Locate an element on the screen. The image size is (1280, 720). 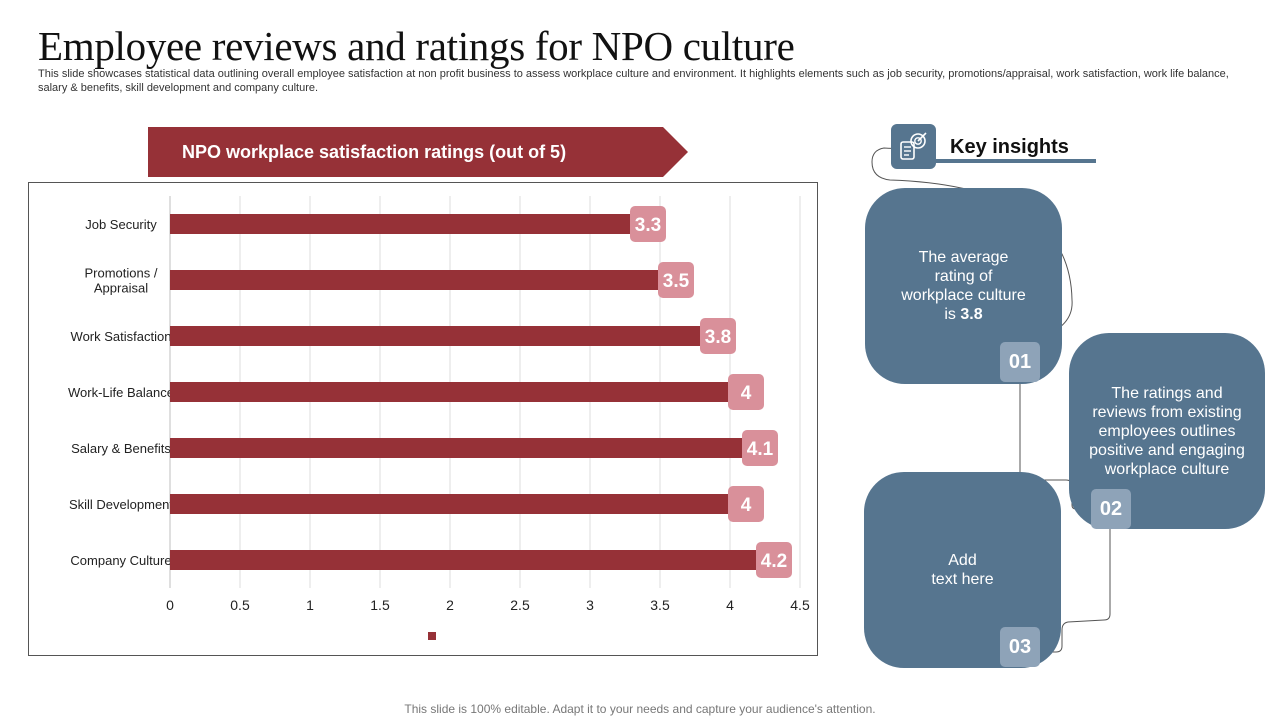
data-label: 4.1 is located at coordinates (760, 449).